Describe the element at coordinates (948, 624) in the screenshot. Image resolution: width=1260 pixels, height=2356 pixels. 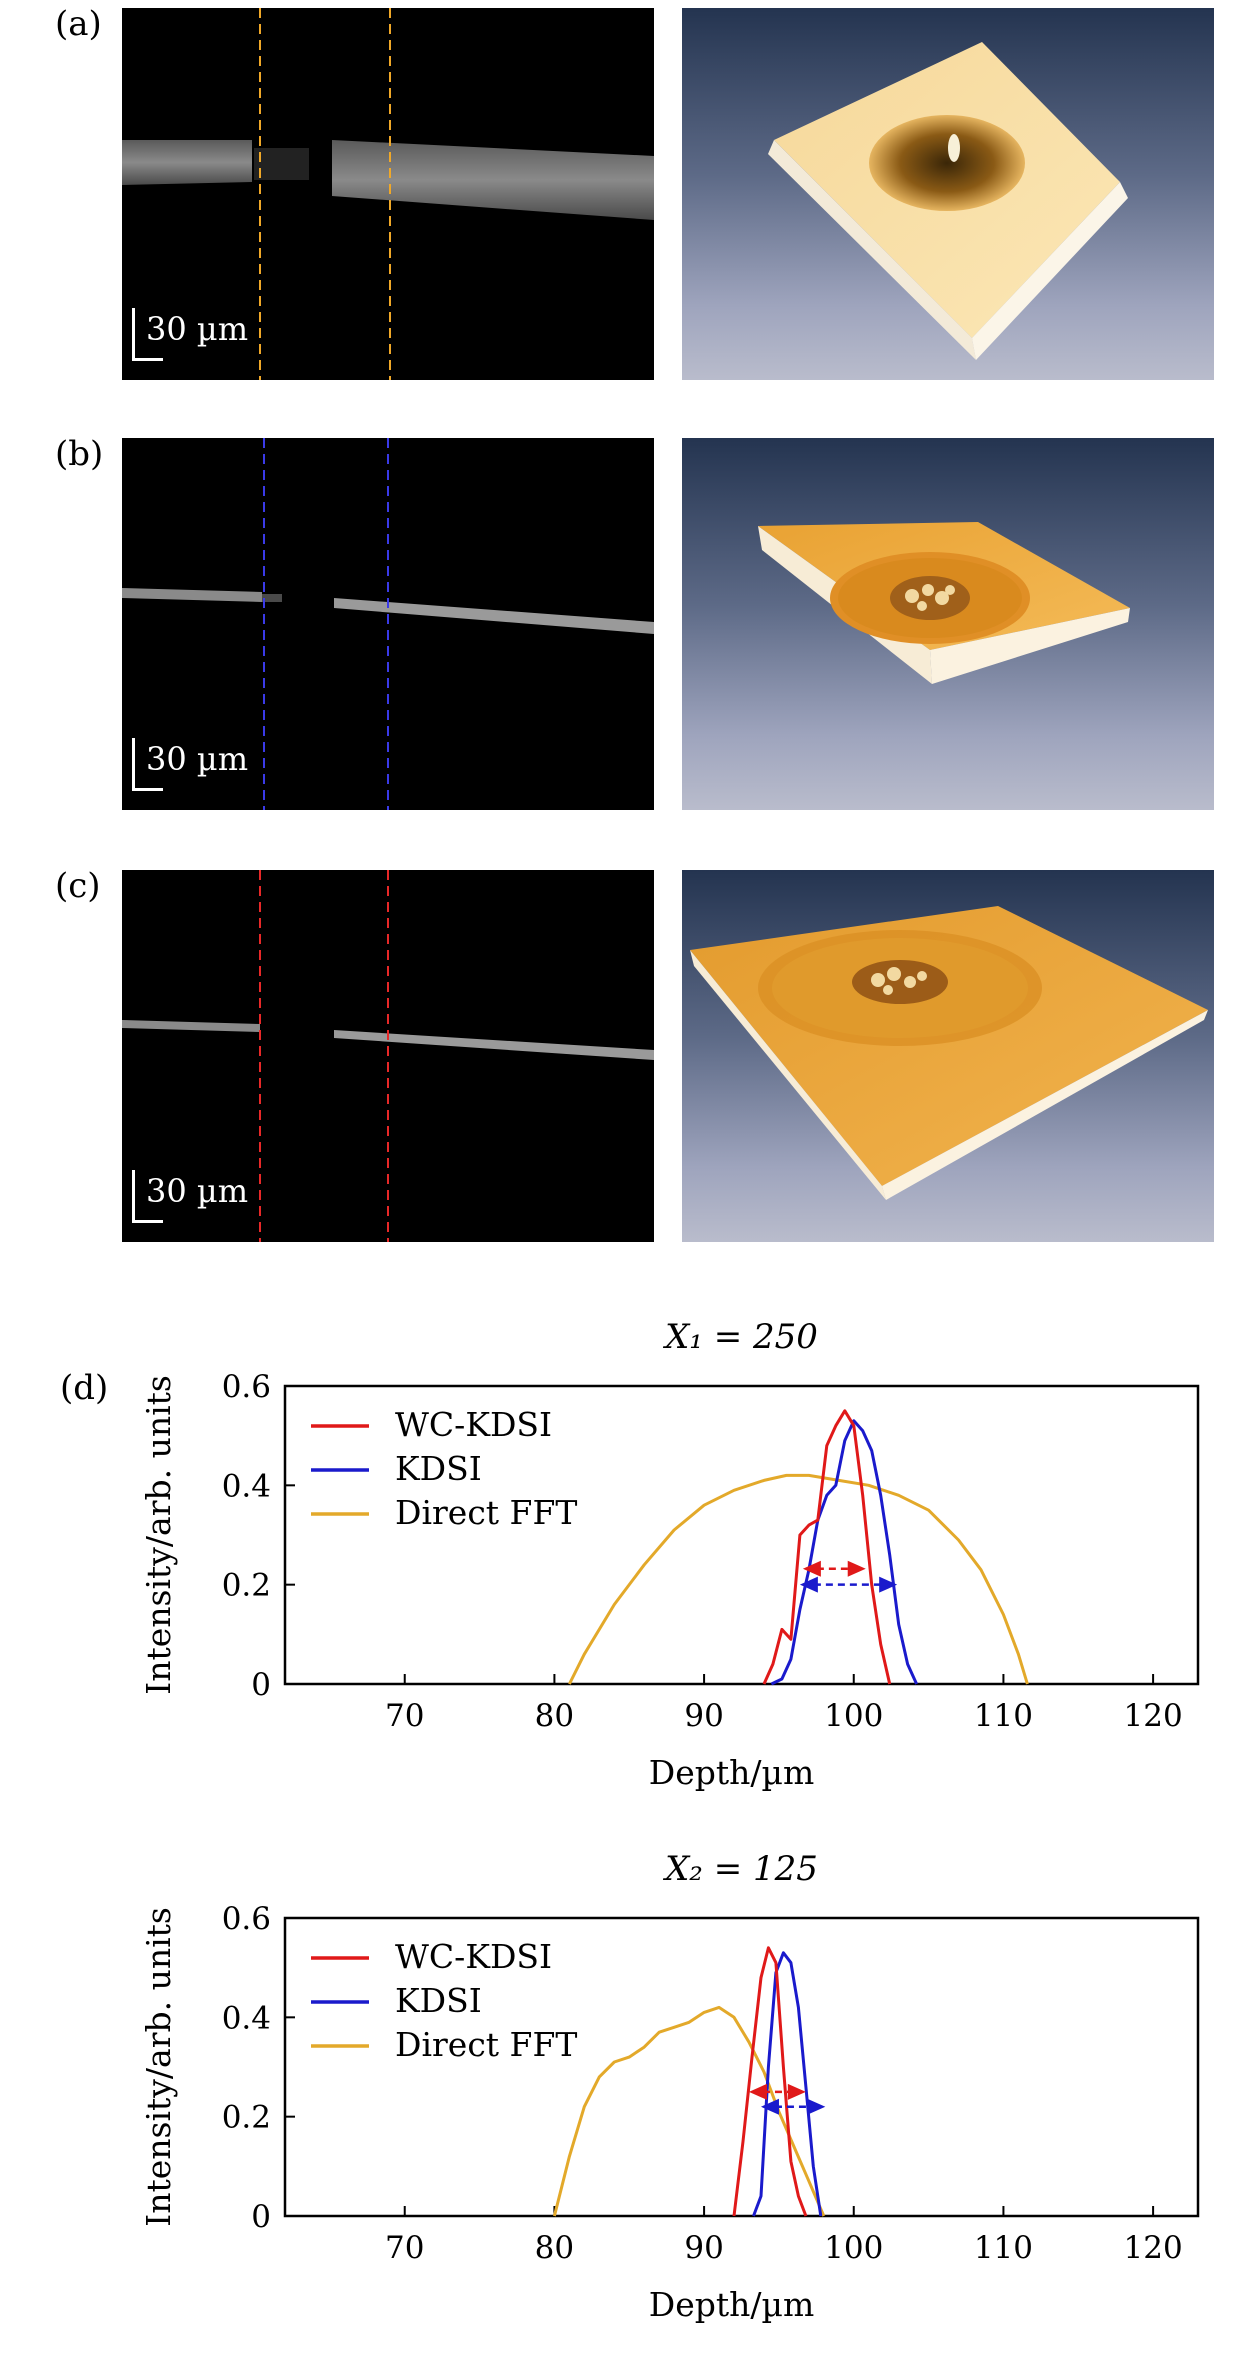
I see `surface-render-b` at that location.